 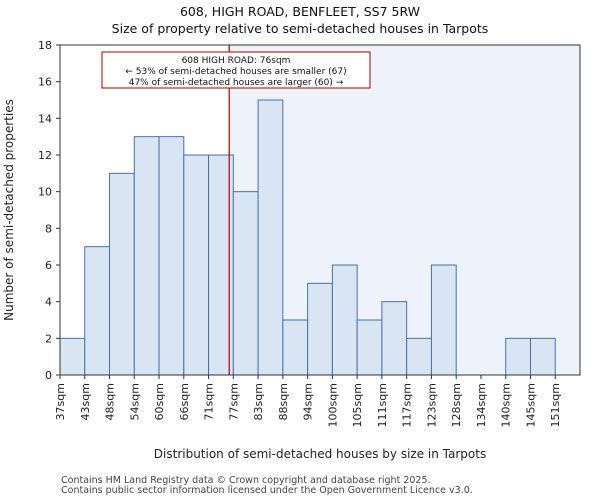 I want to click on x-tick-label-48sqm: 48sqm, so click(x=110, y=401).